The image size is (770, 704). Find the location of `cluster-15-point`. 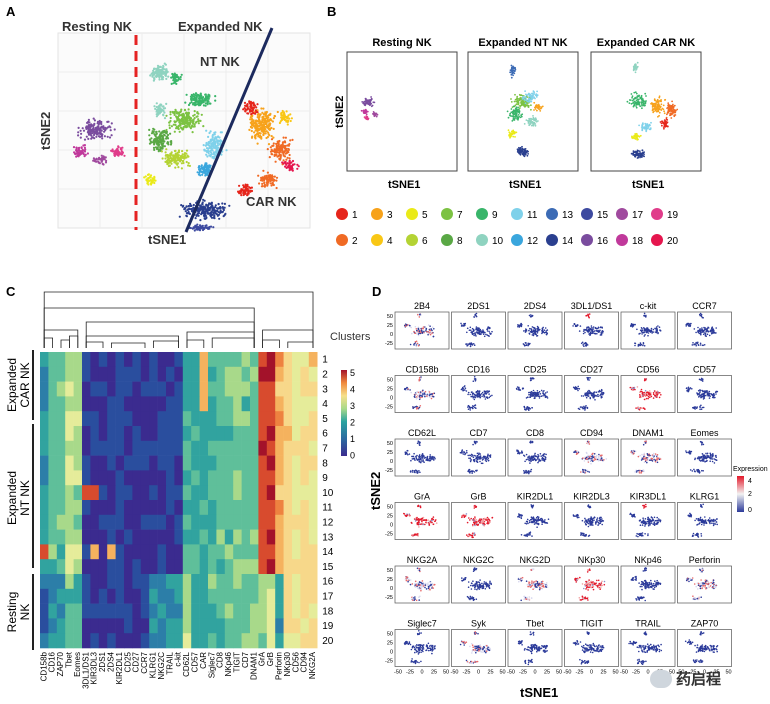

cluster-15-point is located at coordinates (213, 227).